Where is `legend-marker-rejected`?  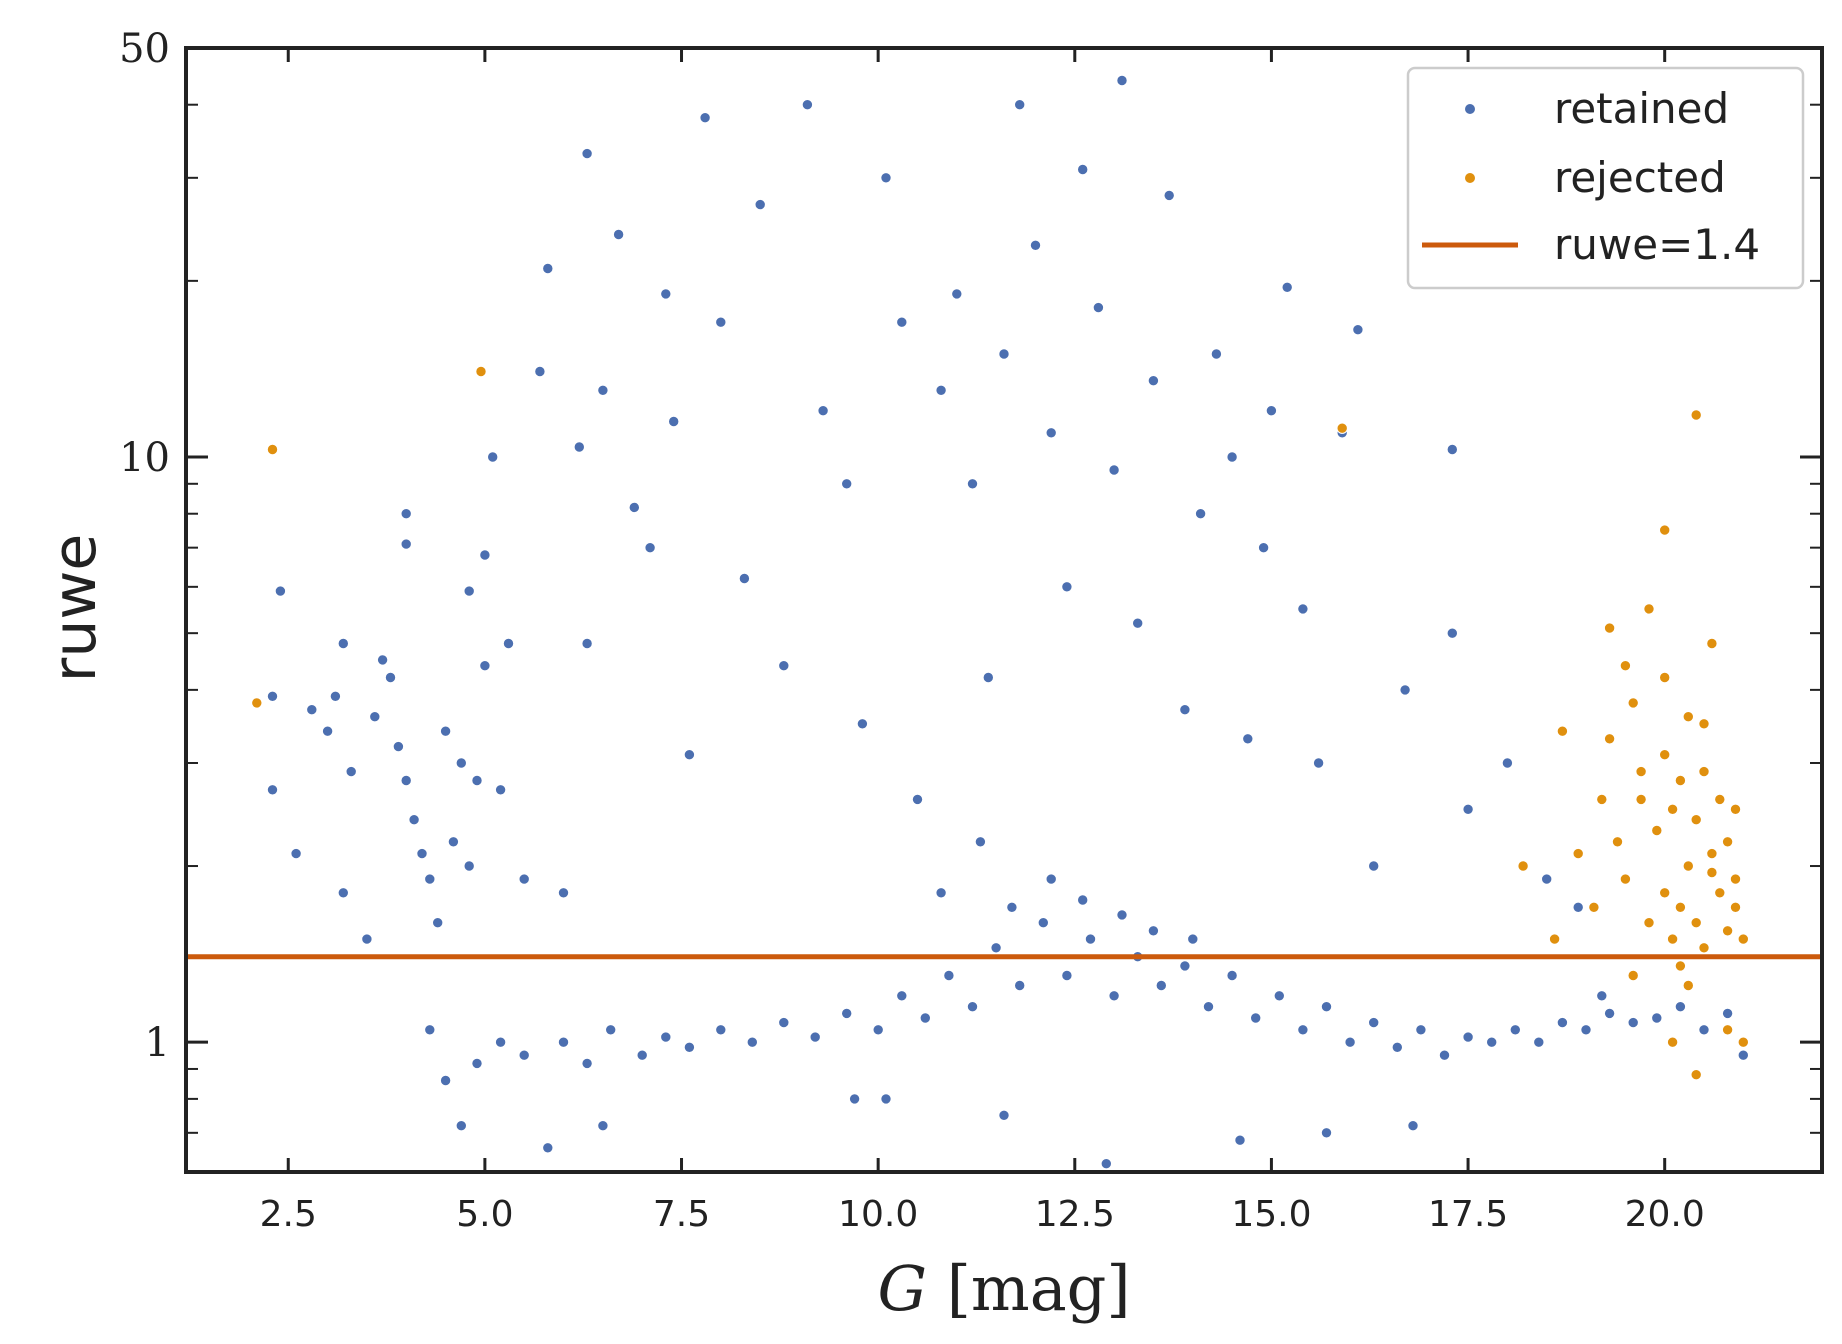 legend-marker-rejected is located at coordinates (1470, 178).